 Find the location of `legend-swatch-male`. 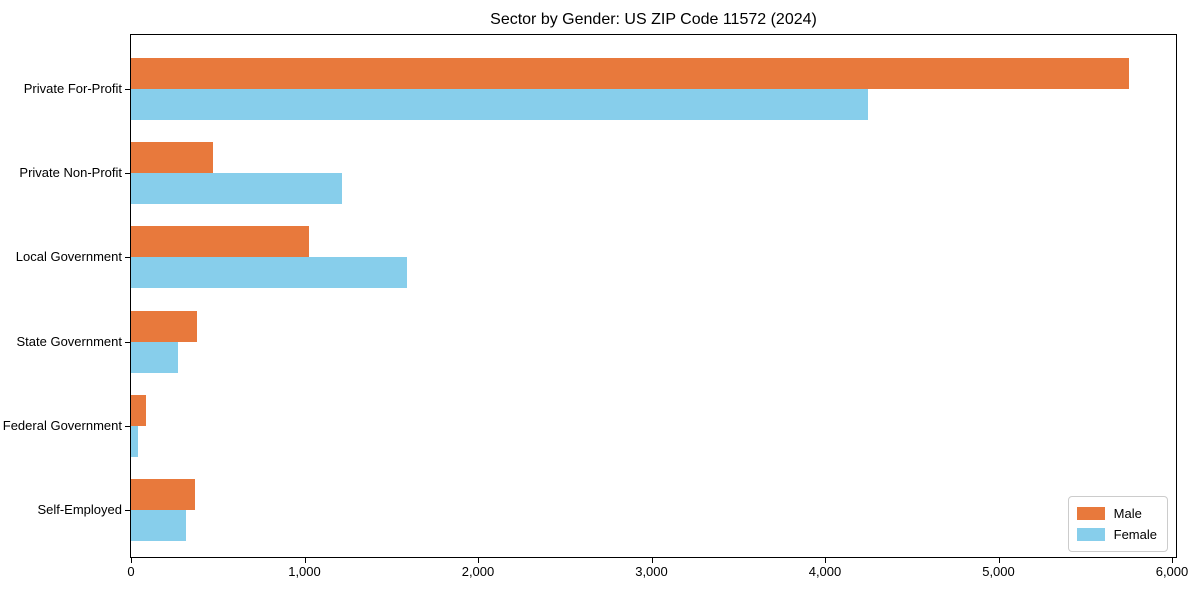

legend-swatch-male is located at coordinates (1090, 513).